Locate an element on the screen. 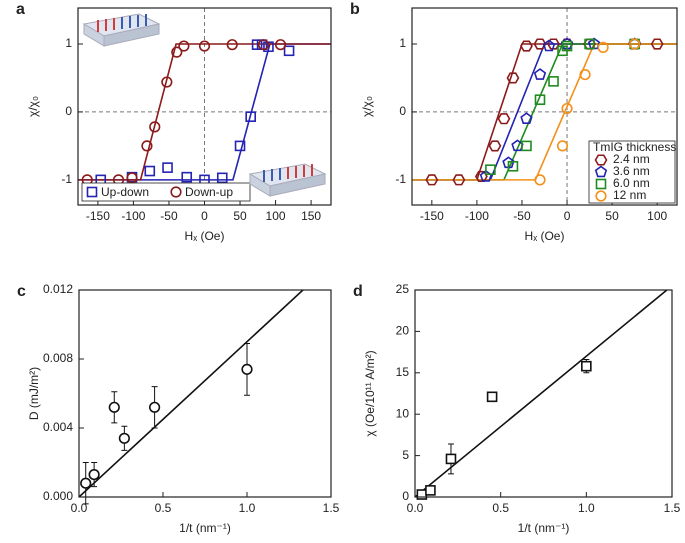  legend-label: 6.0 nm is located at coordinates (631, 183).